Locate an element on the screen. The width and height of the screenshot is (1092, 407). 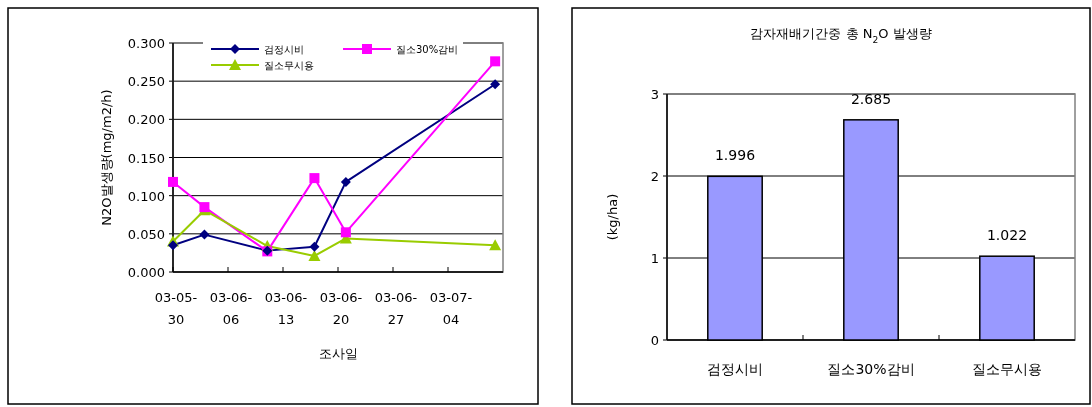
y-tick-label: 0.050 is located at coordinates (146, 234).